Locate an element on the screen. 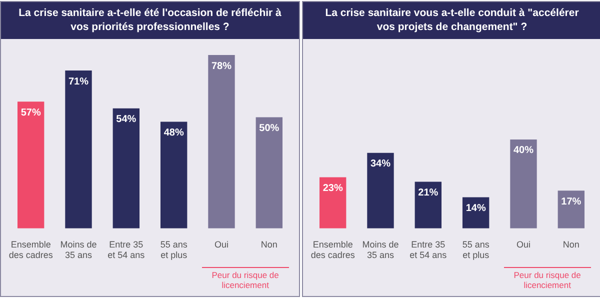  data-label: 21% is located at coordinates (428, 192).